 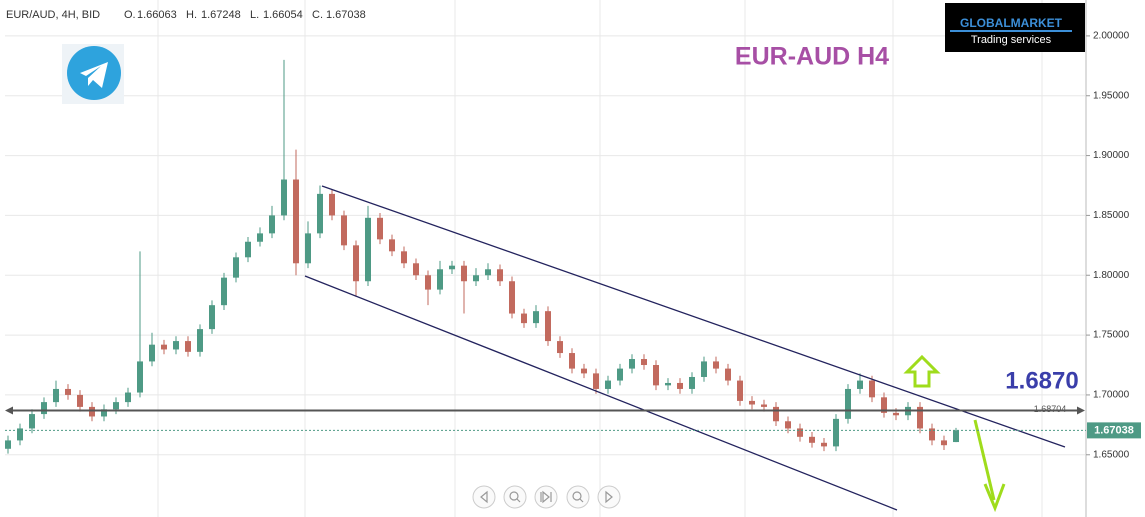 What do you see at coordinates (1011, 40) in the screenshot?
I see `logo-tagline: Trading services` at bounding box center [1011, 40].